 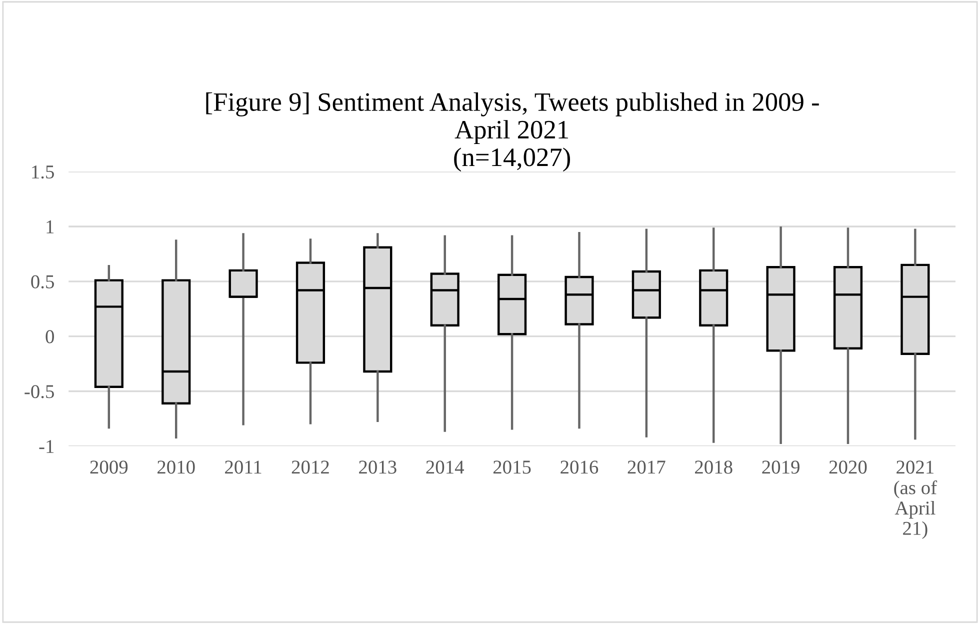 I want to click on x-tick-label: 2020, so click(x=848, y=467).